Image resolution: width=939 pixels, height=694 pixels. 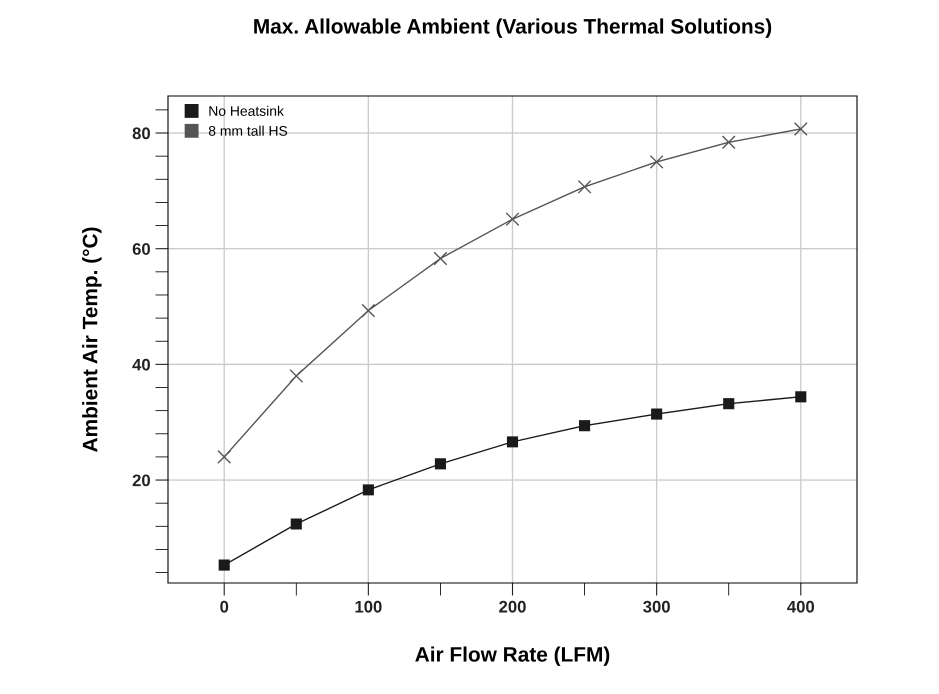 I want to click on x-axis-title: Air Flow Rate (LFM), so click(x=512, y=656).